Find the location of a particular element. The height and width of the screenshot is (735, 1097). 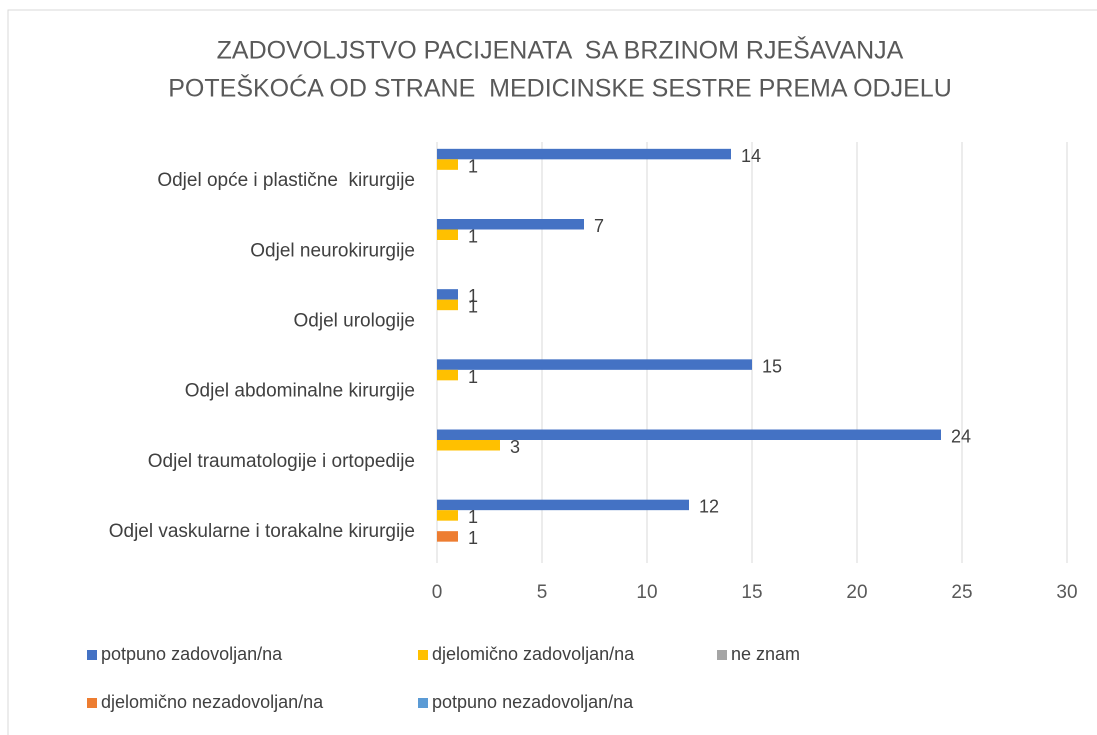

category-label: Odjel urologije is located at coordinates (354, 320).